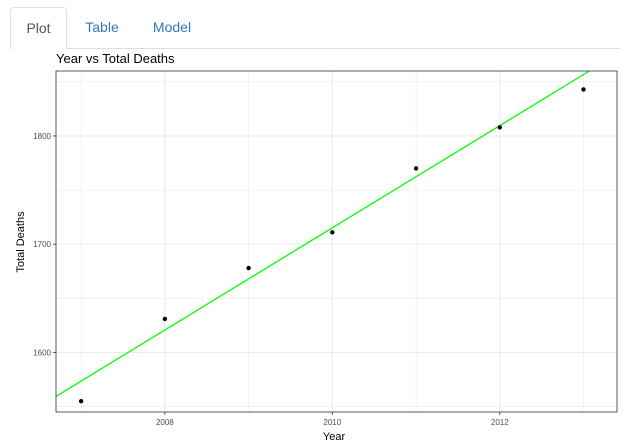  Describe the element at coordinates (38, 28) in the screenshot. I see `tab-plot: Plot` at that location.